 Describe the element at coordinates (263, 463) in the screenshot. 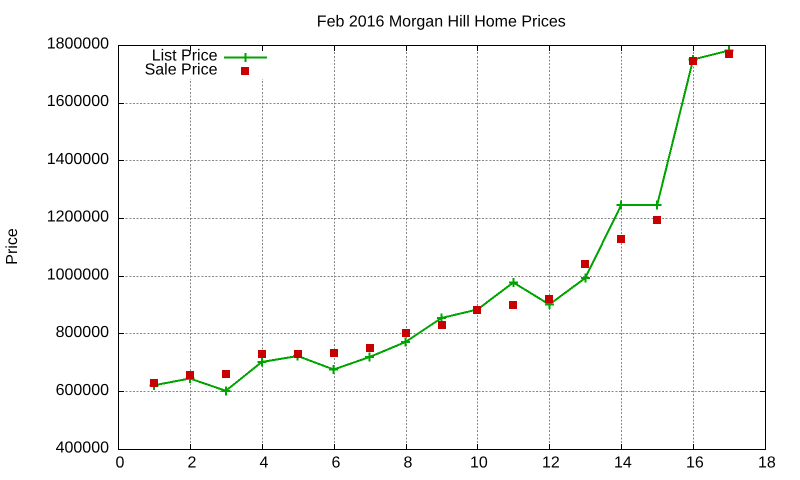

I see `svg-text: 4` at that location.